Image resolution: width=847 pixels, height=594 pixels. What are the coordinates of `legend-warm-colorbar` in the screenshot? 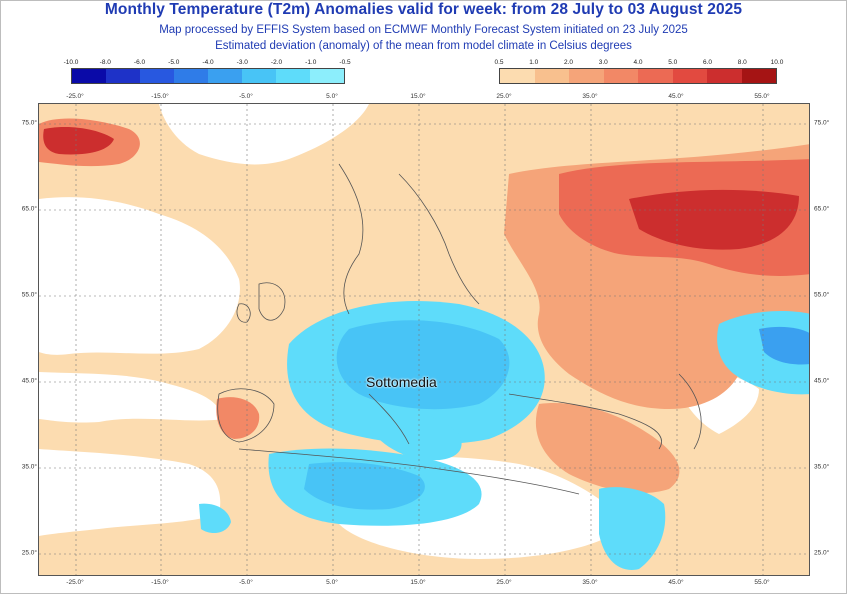 It's located at (638, 76).